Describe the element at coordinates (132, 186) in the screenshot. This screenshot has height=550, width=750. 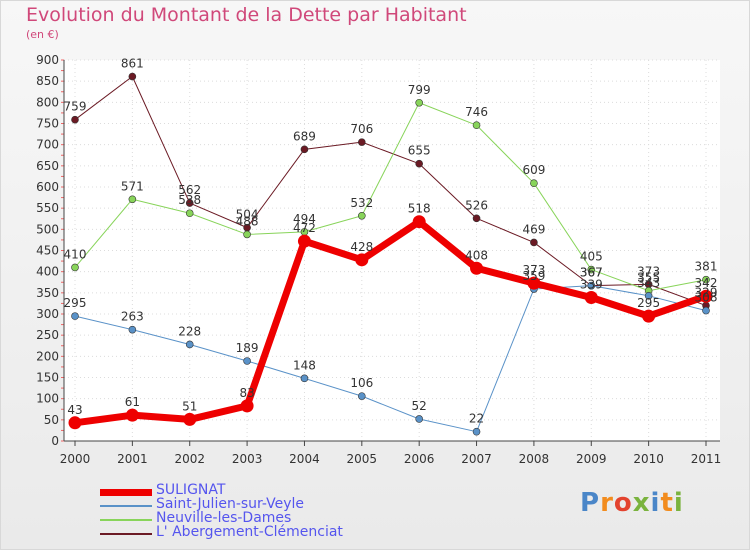
I see `data-label: 571` at that location.